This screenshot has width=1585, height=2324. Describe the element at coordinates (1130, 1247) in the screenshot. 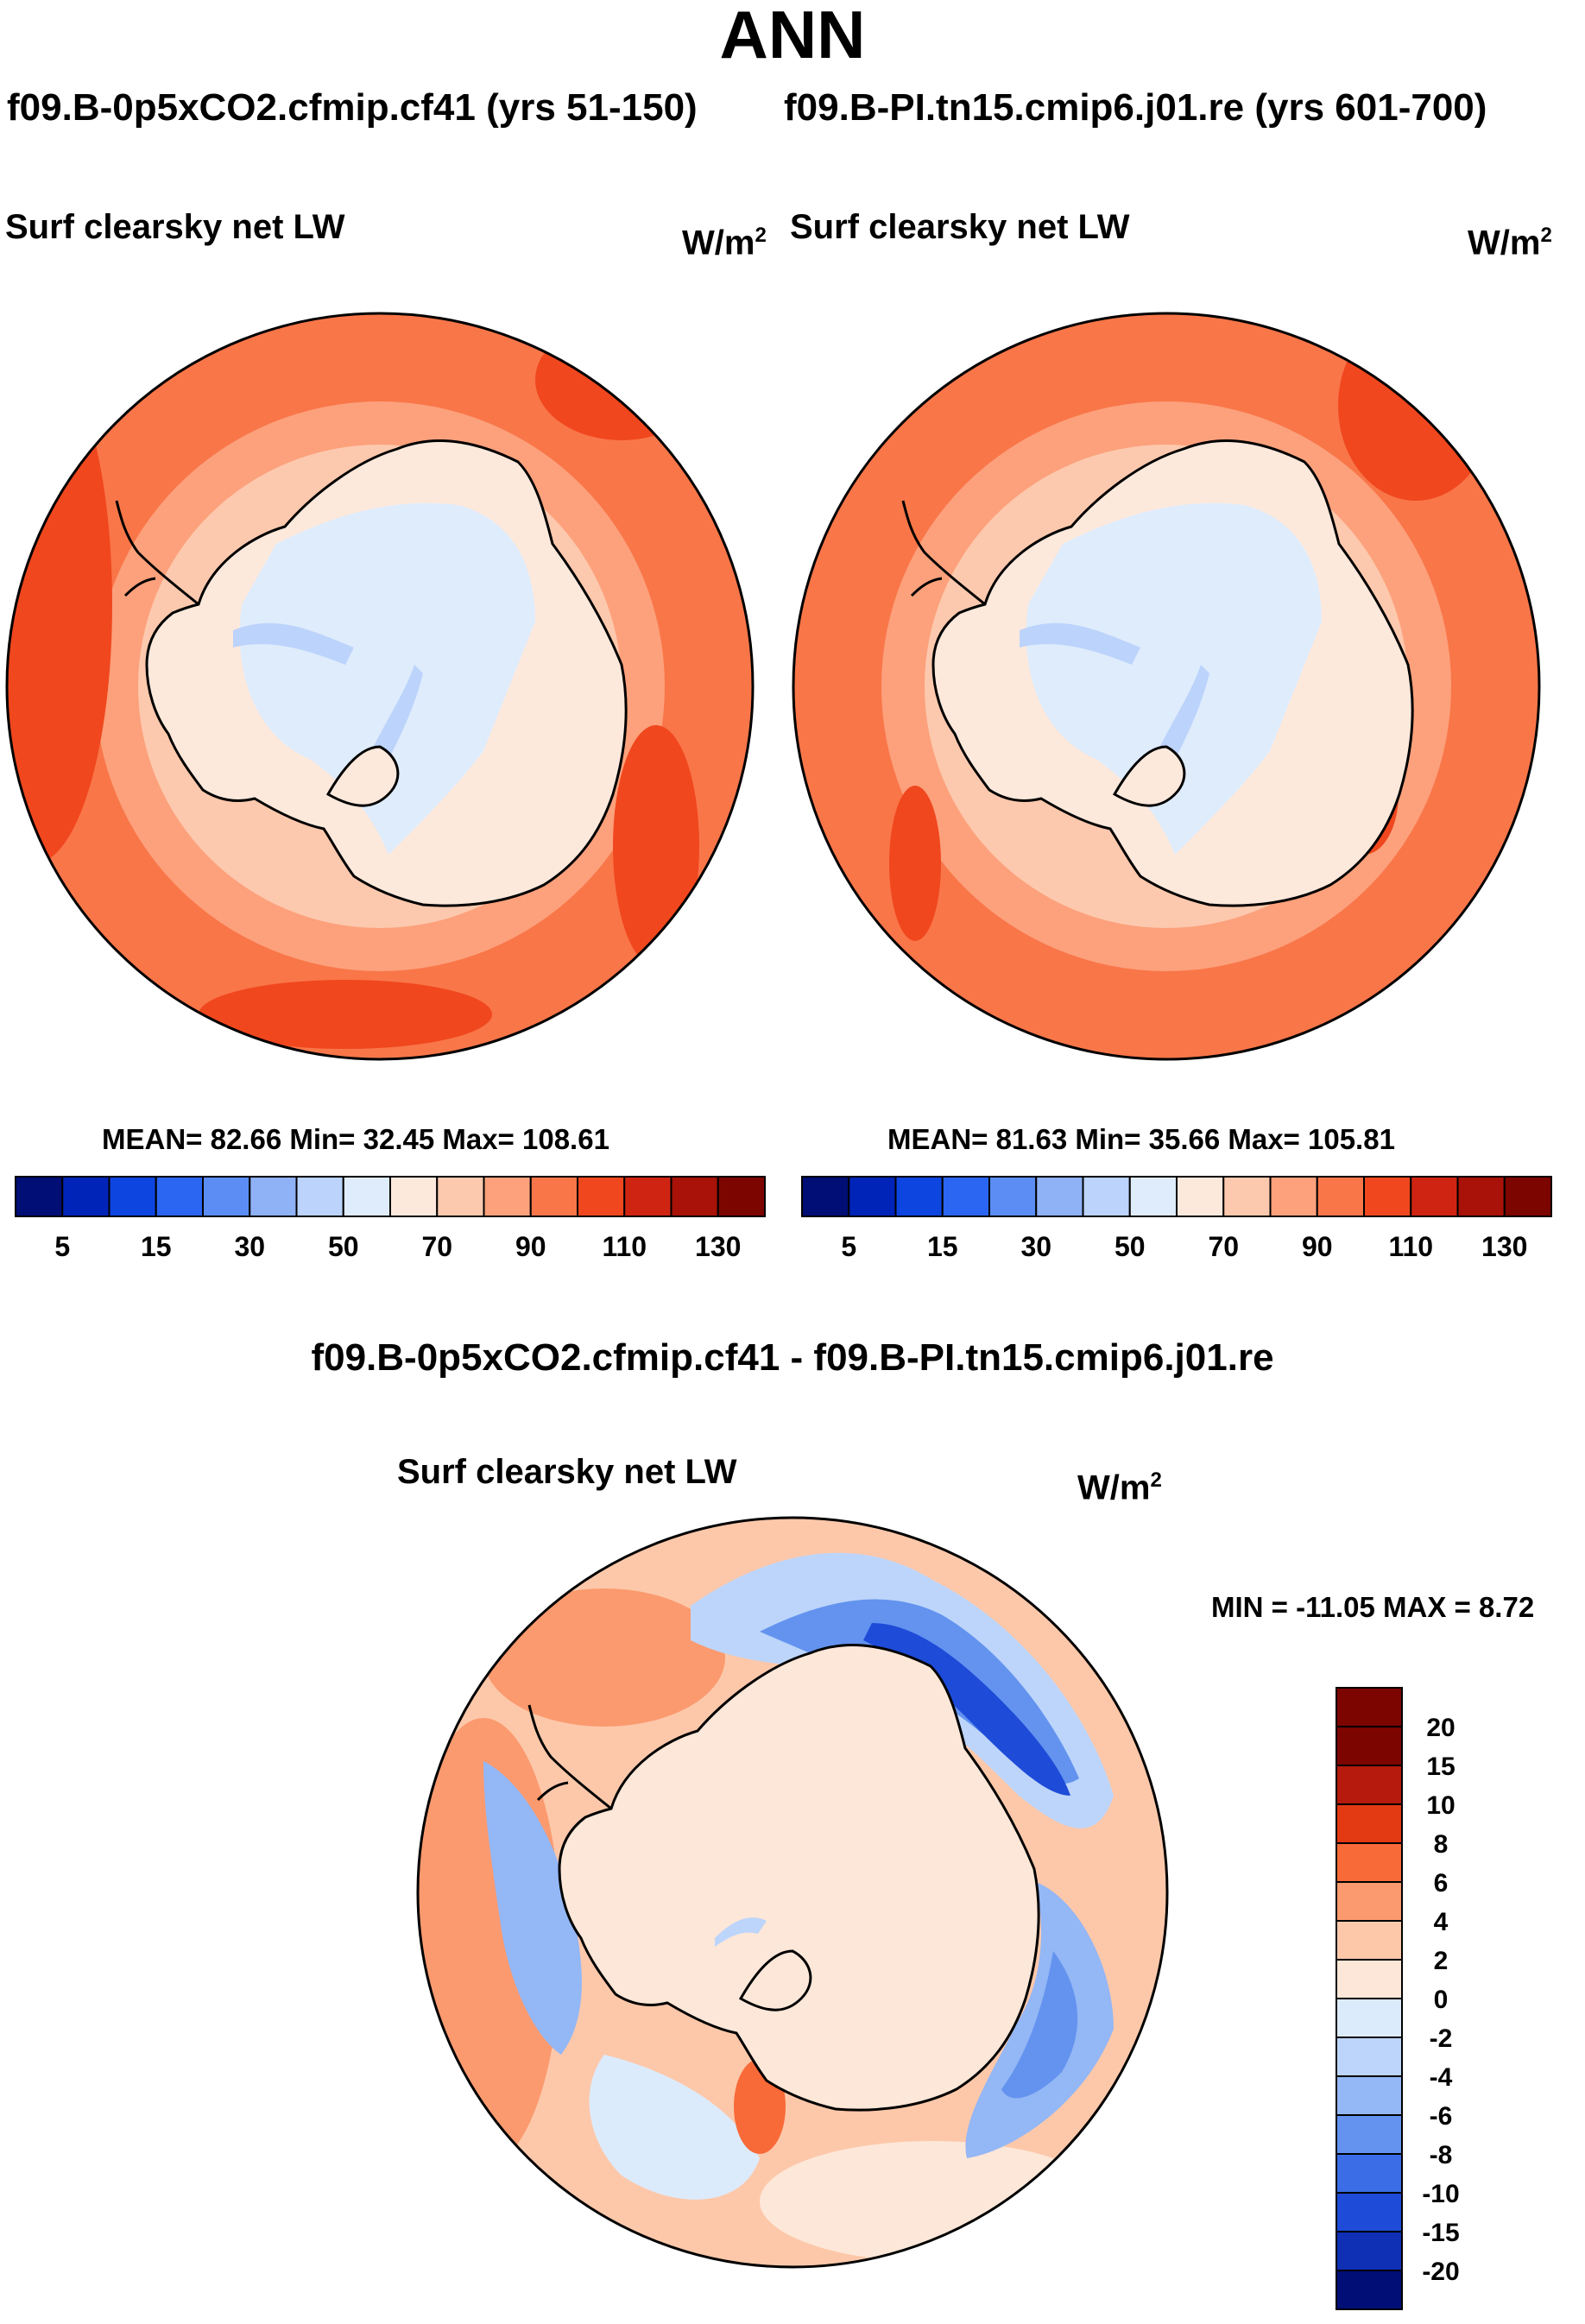

I see `right-colorbar-tick-label: 50` at that location.